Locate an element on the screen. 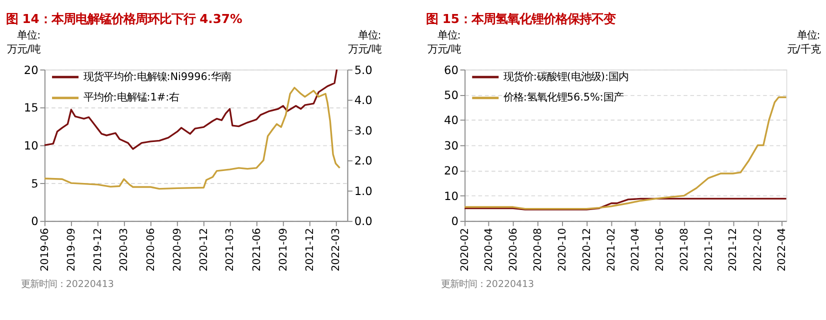  legend-label: 现货平均价:电解镍:Ni9996:华南 is located at coordinates (157, 76).